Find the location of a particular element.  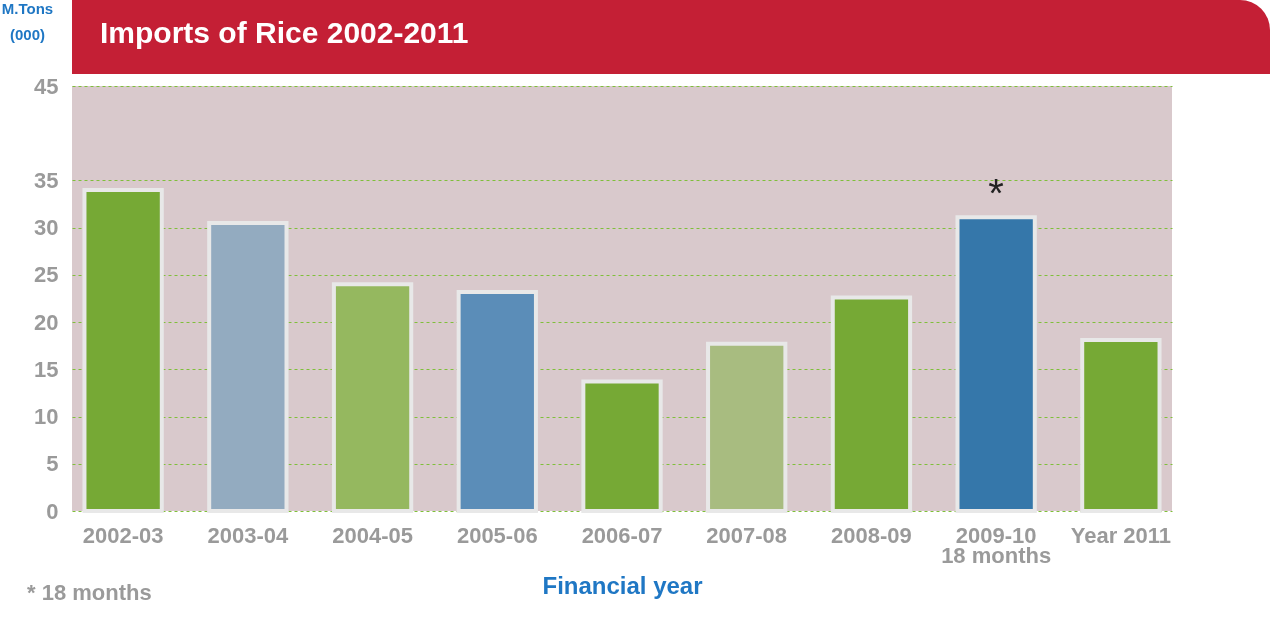

x-axis-title: Financial year is located at coordinates (622, 585).